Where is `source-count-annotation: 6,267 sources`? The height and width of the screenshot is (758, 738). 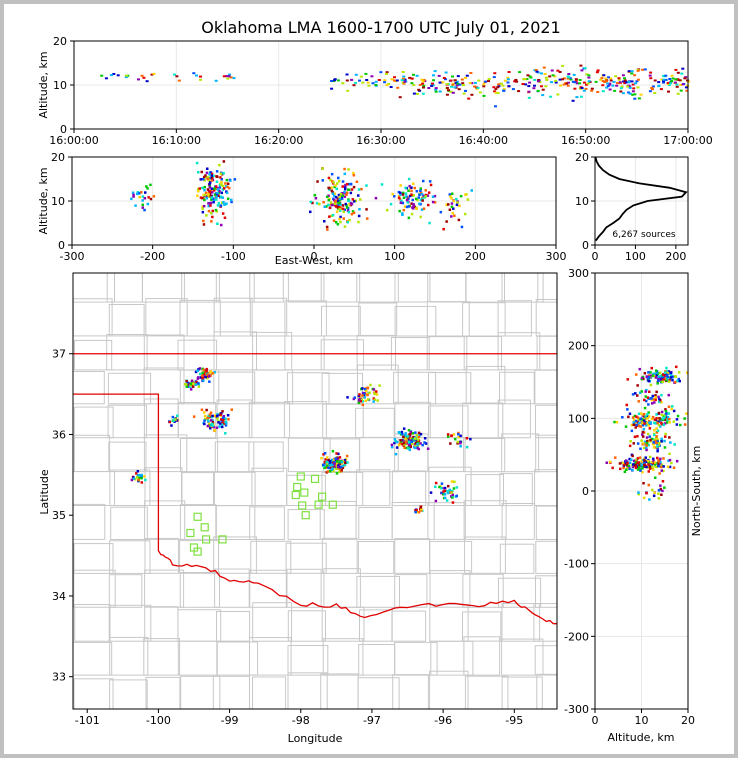
source-count-annotation: 6,267 sources is located at coordinates (644, 235).